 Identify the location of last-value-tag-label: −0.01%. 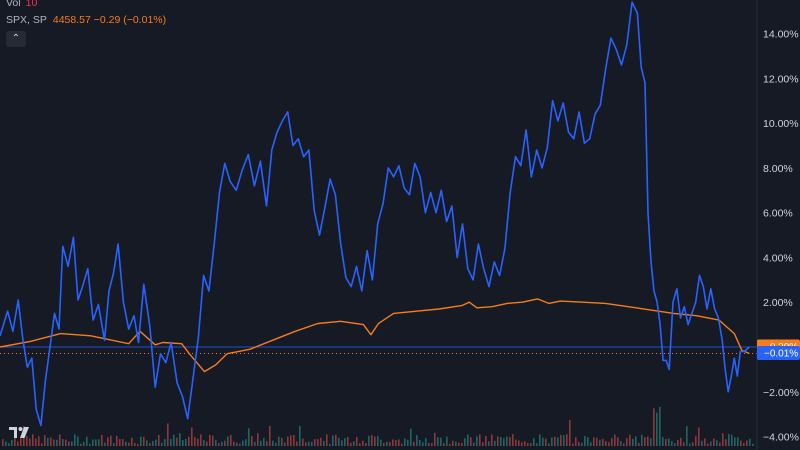
(781, 354).